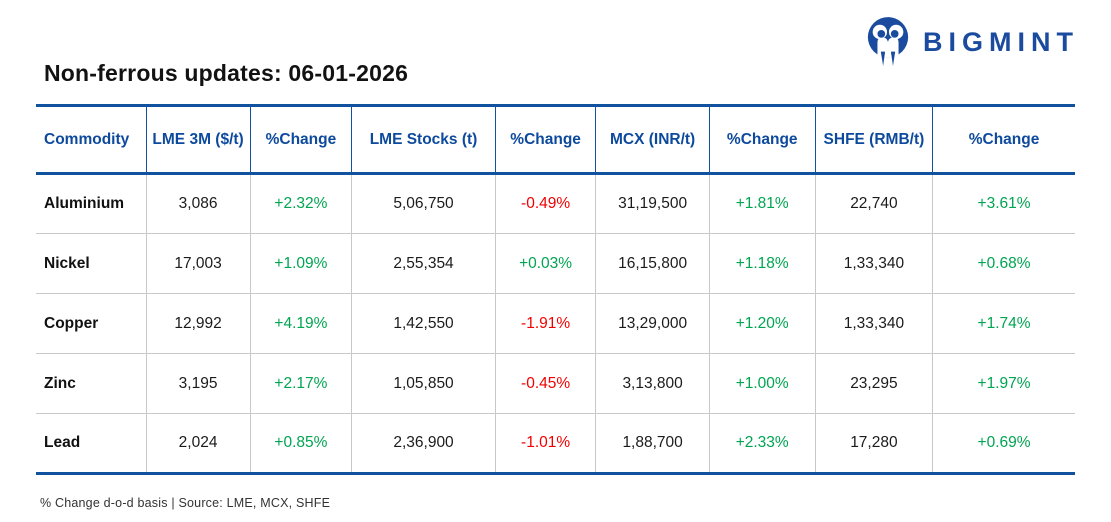 The height and width of the screenshot is (522, 1111). I want to click on value-cell: 1,88,700, so click(652, 443).